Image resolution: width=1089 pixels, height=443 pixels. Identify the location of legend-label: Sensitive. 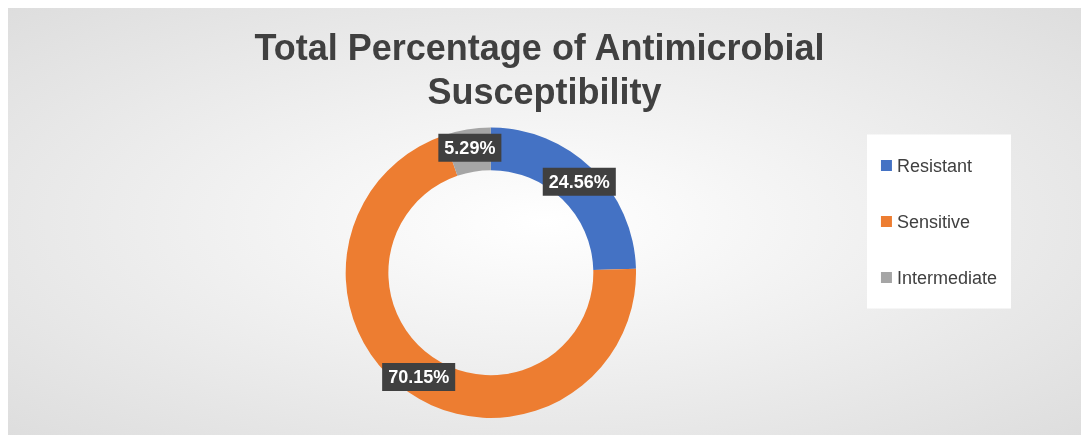
(933, 221).